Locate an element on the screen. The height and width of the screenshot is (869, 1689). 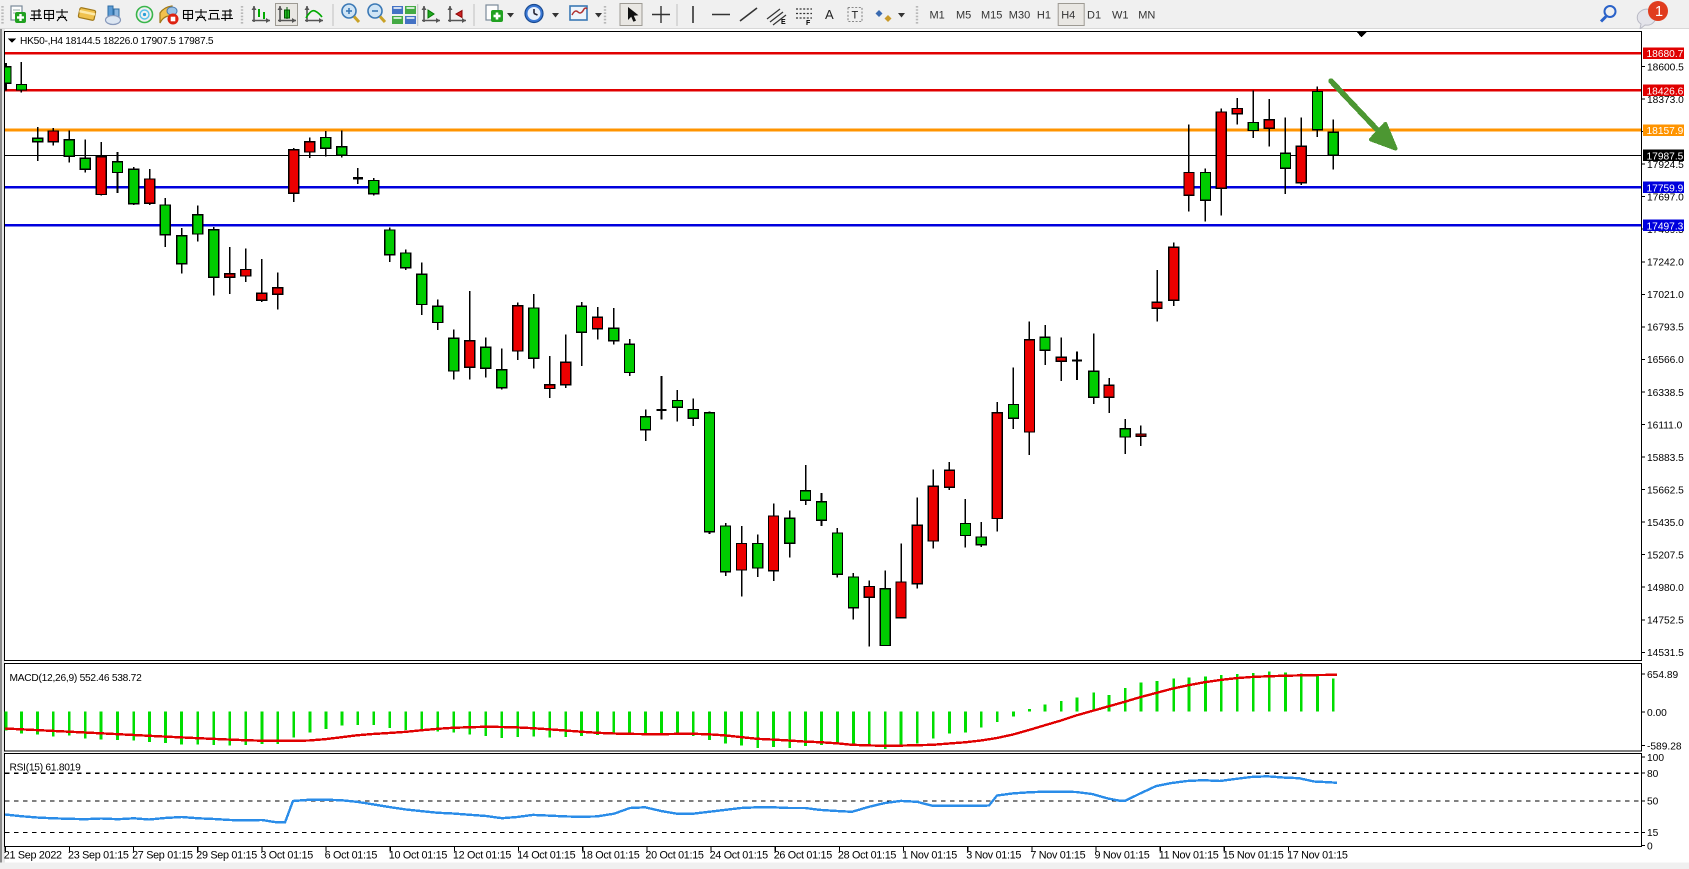
svg-text: H4 is located at coordinates (1068, 16).